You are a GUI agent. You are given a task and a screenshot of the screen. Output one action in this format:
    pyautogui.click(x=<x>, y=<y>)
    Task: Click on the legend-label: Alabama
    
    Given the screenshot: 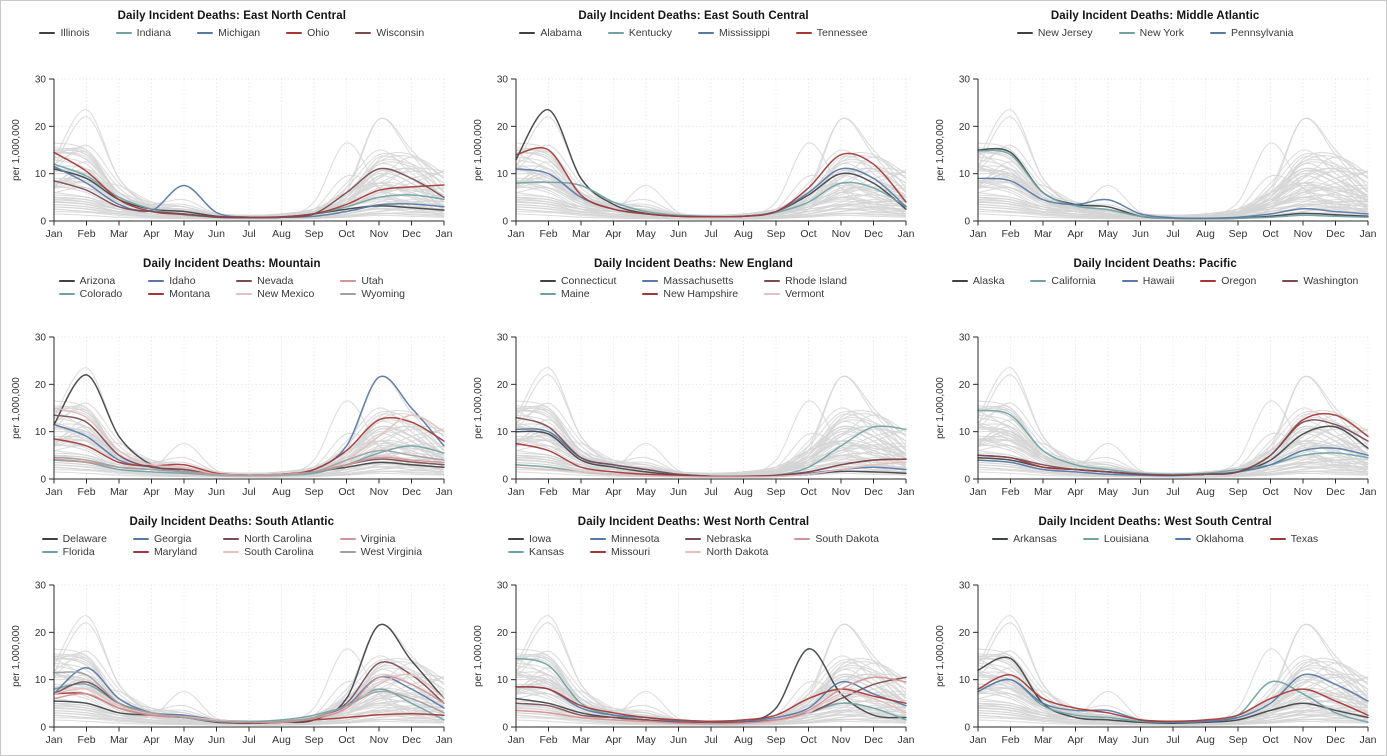 What is the action you would take?
    pyautogui.click(x=561, y=33)
    